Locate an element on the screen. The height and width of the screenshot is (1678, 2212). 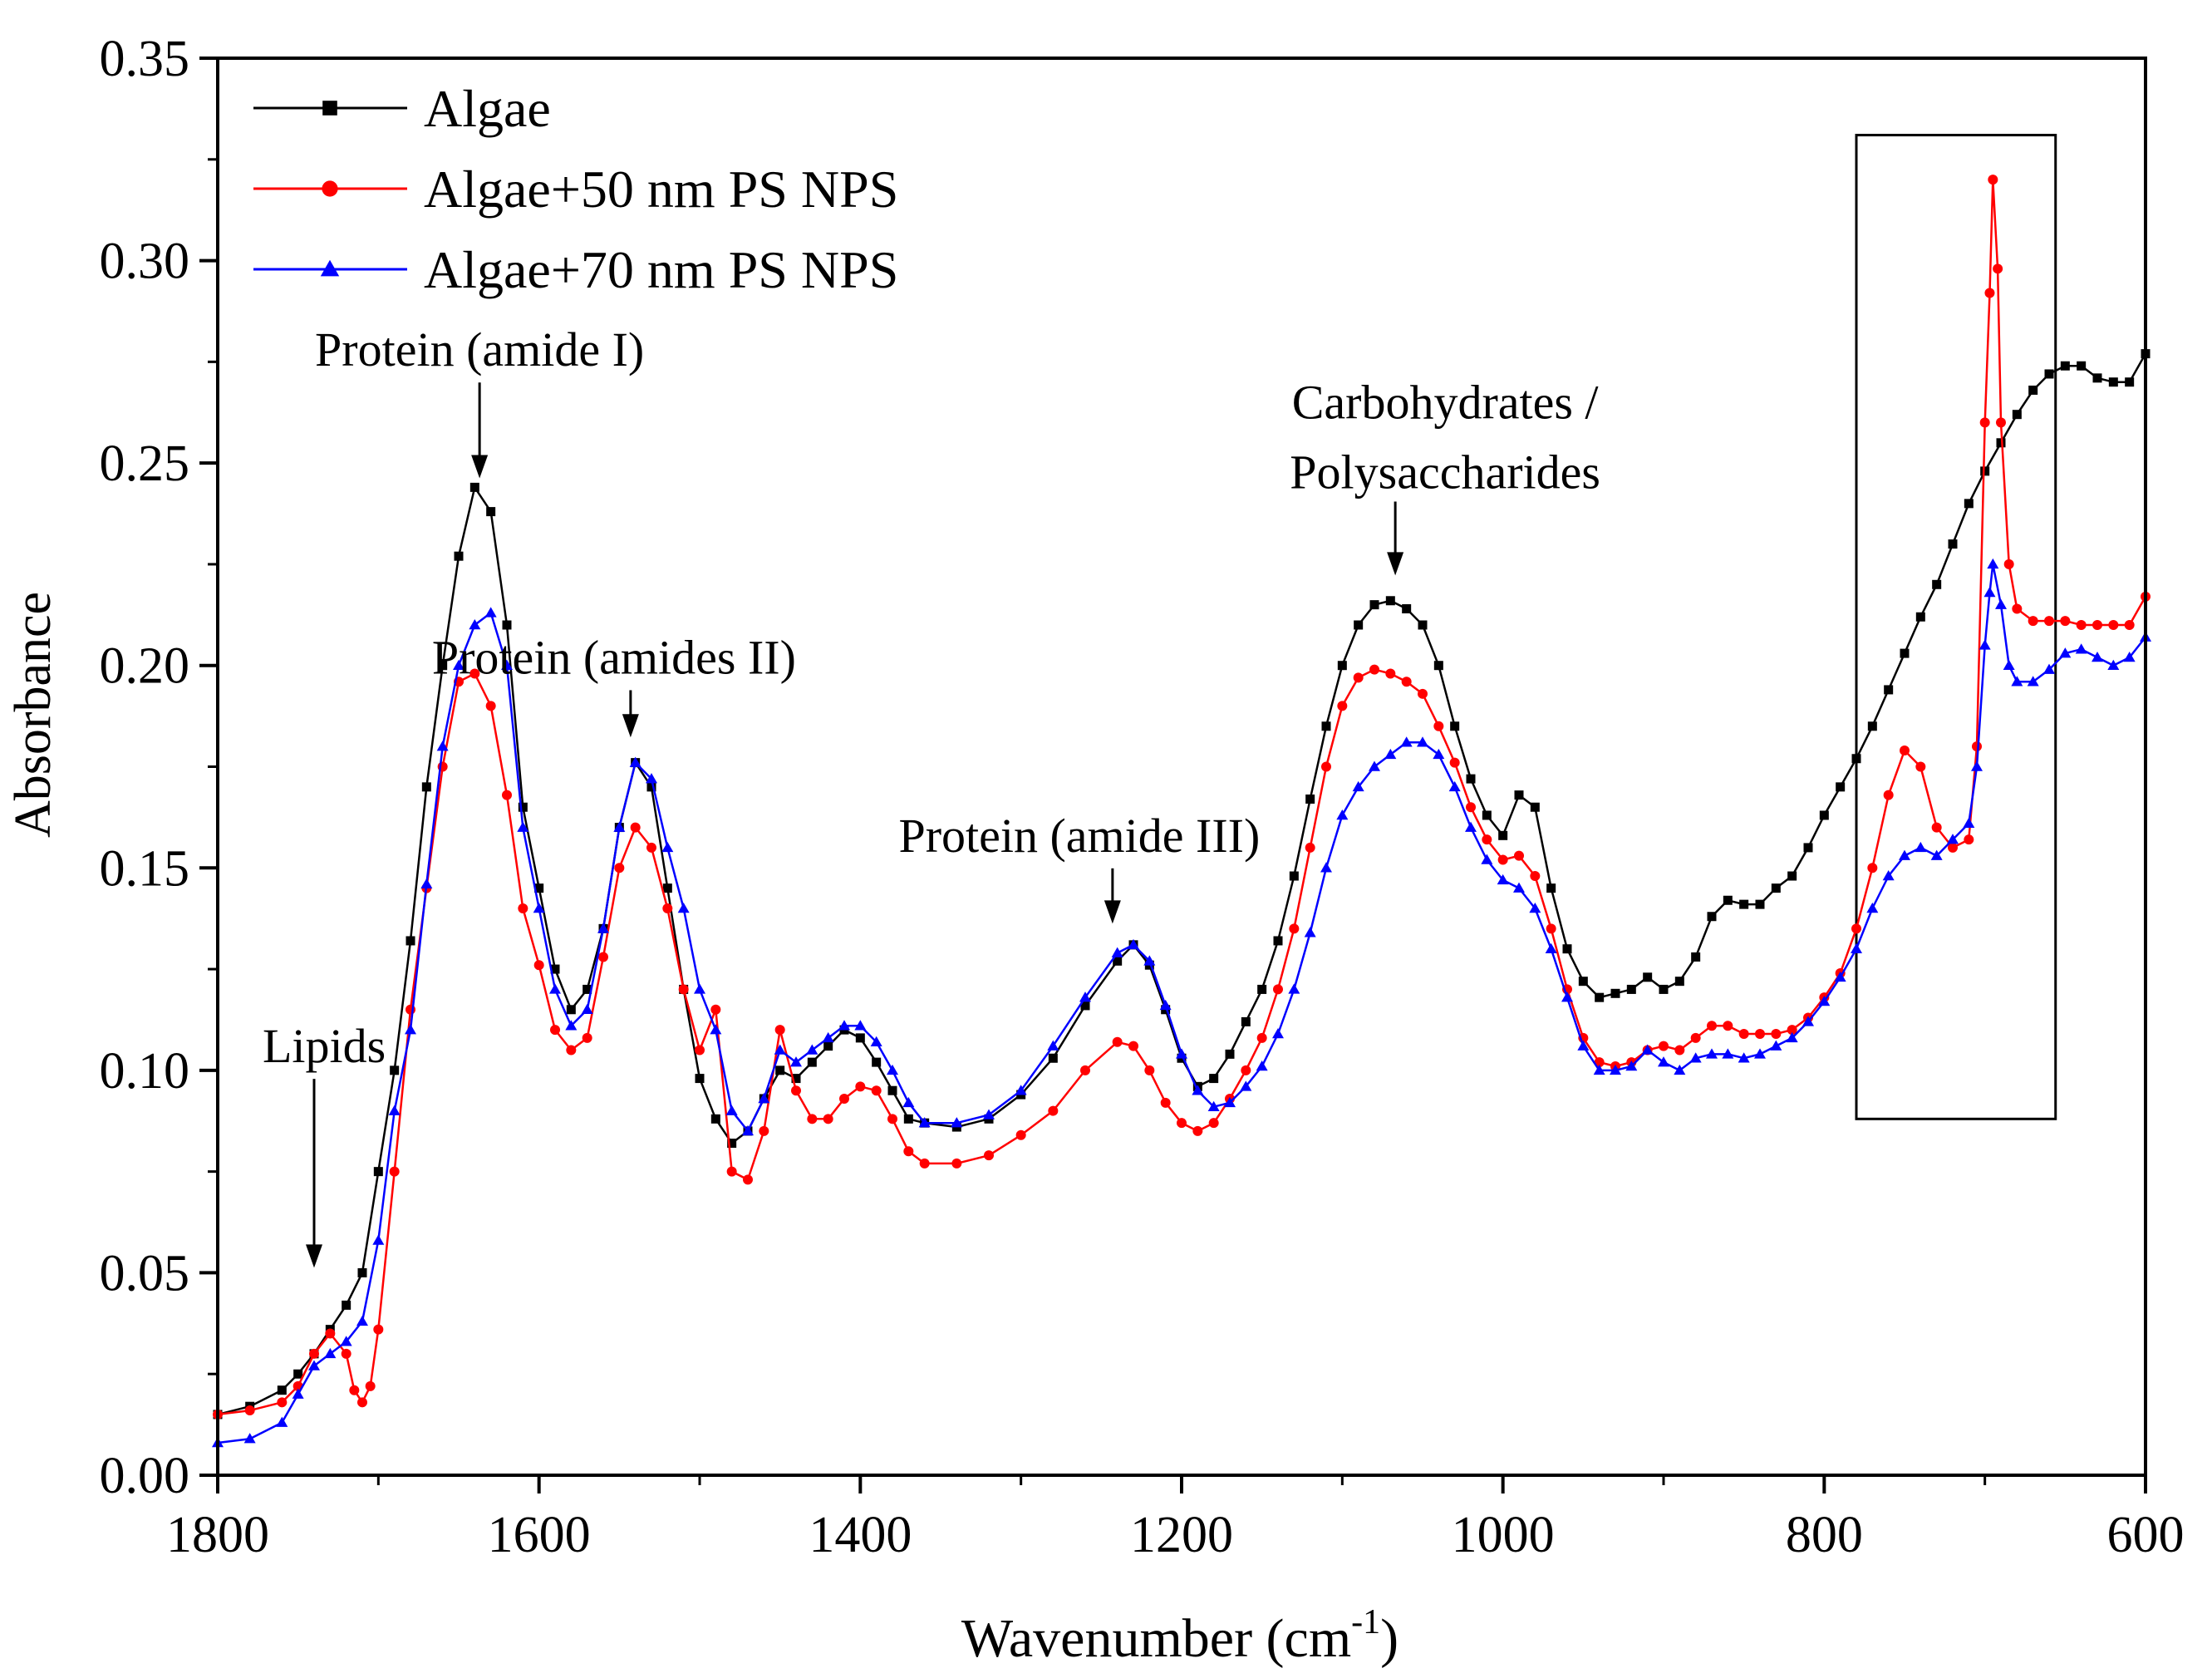
legend-entry-2: Algae+50 nm PS NPS is located at coordinates (575, 189).